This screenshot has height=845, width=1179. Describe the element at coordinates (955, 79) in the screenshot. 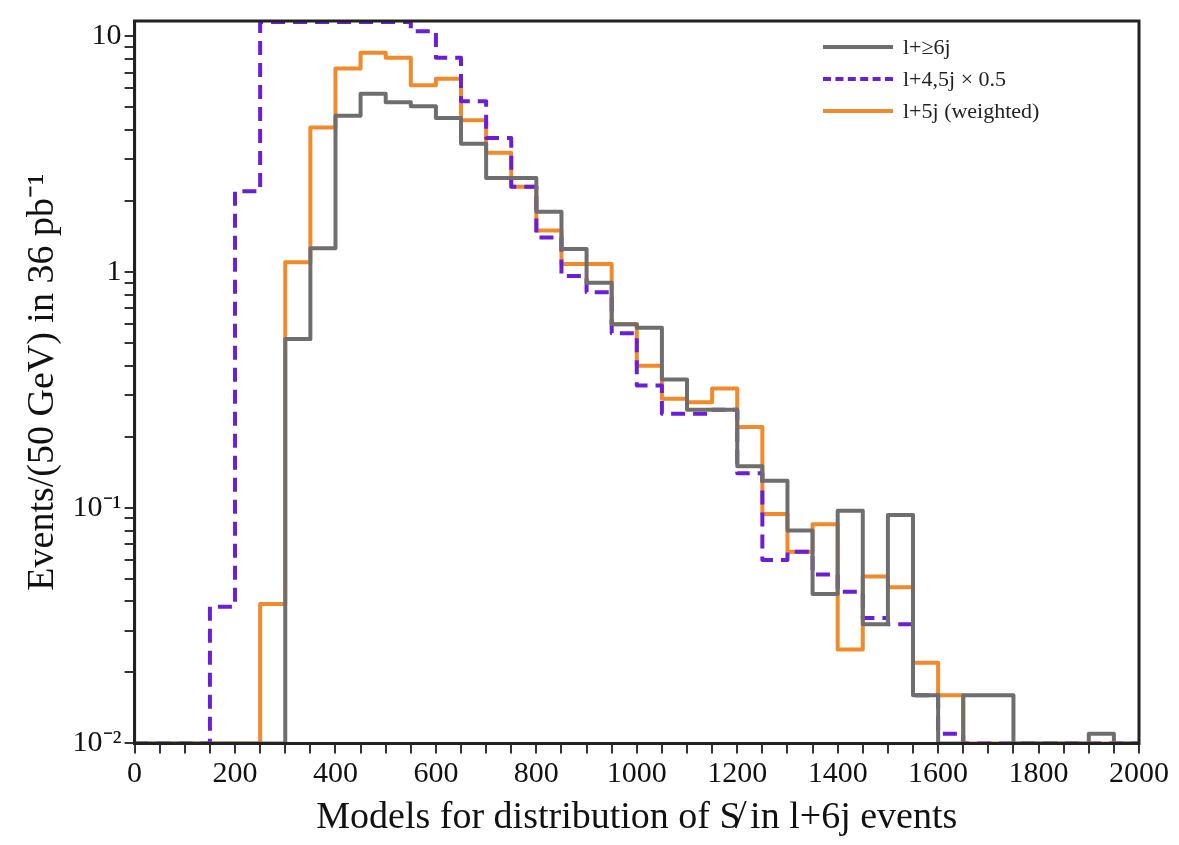

I see `legend-label: l+4,5j × 0.5` at that location.